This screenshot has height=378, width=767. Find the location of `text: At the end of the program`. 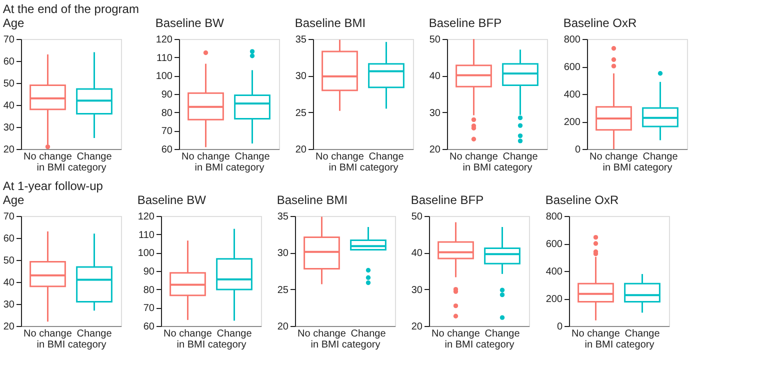

text: At the end of the program is located at coordinates (70, 9).